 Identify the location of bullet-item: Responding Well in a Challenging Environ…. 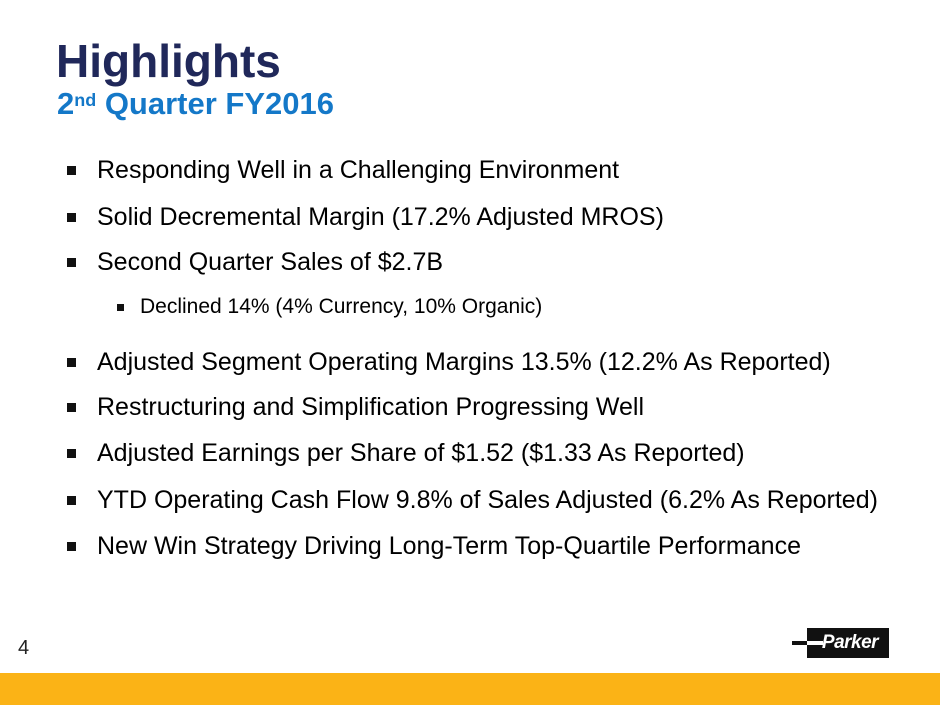
(343, 170).